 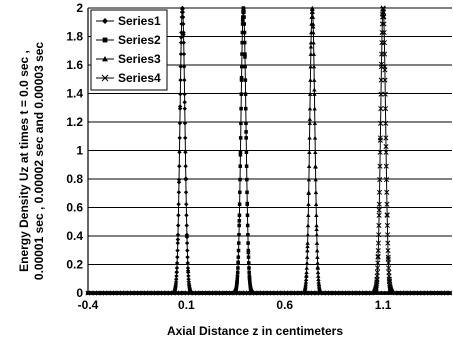 I want to click on legend-item-1: Series1, so click(x=128, y=21).